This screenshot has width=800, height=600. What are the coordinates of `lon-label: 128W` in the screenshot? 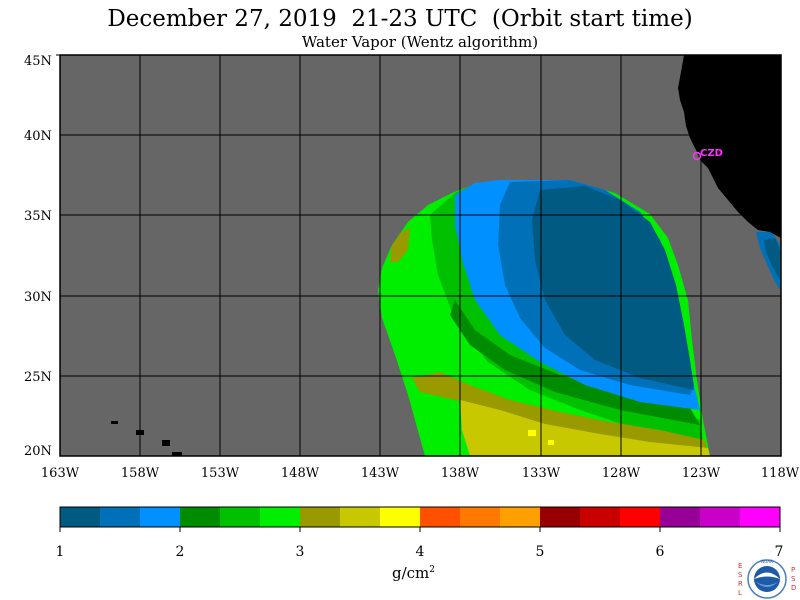 It's located at (621, 473).